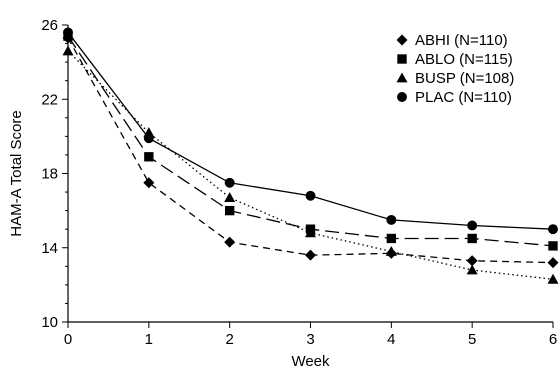 This screenshot has height=373, width=559. I want to click on legend-label: BUSP (N=108), so click(464, 78).